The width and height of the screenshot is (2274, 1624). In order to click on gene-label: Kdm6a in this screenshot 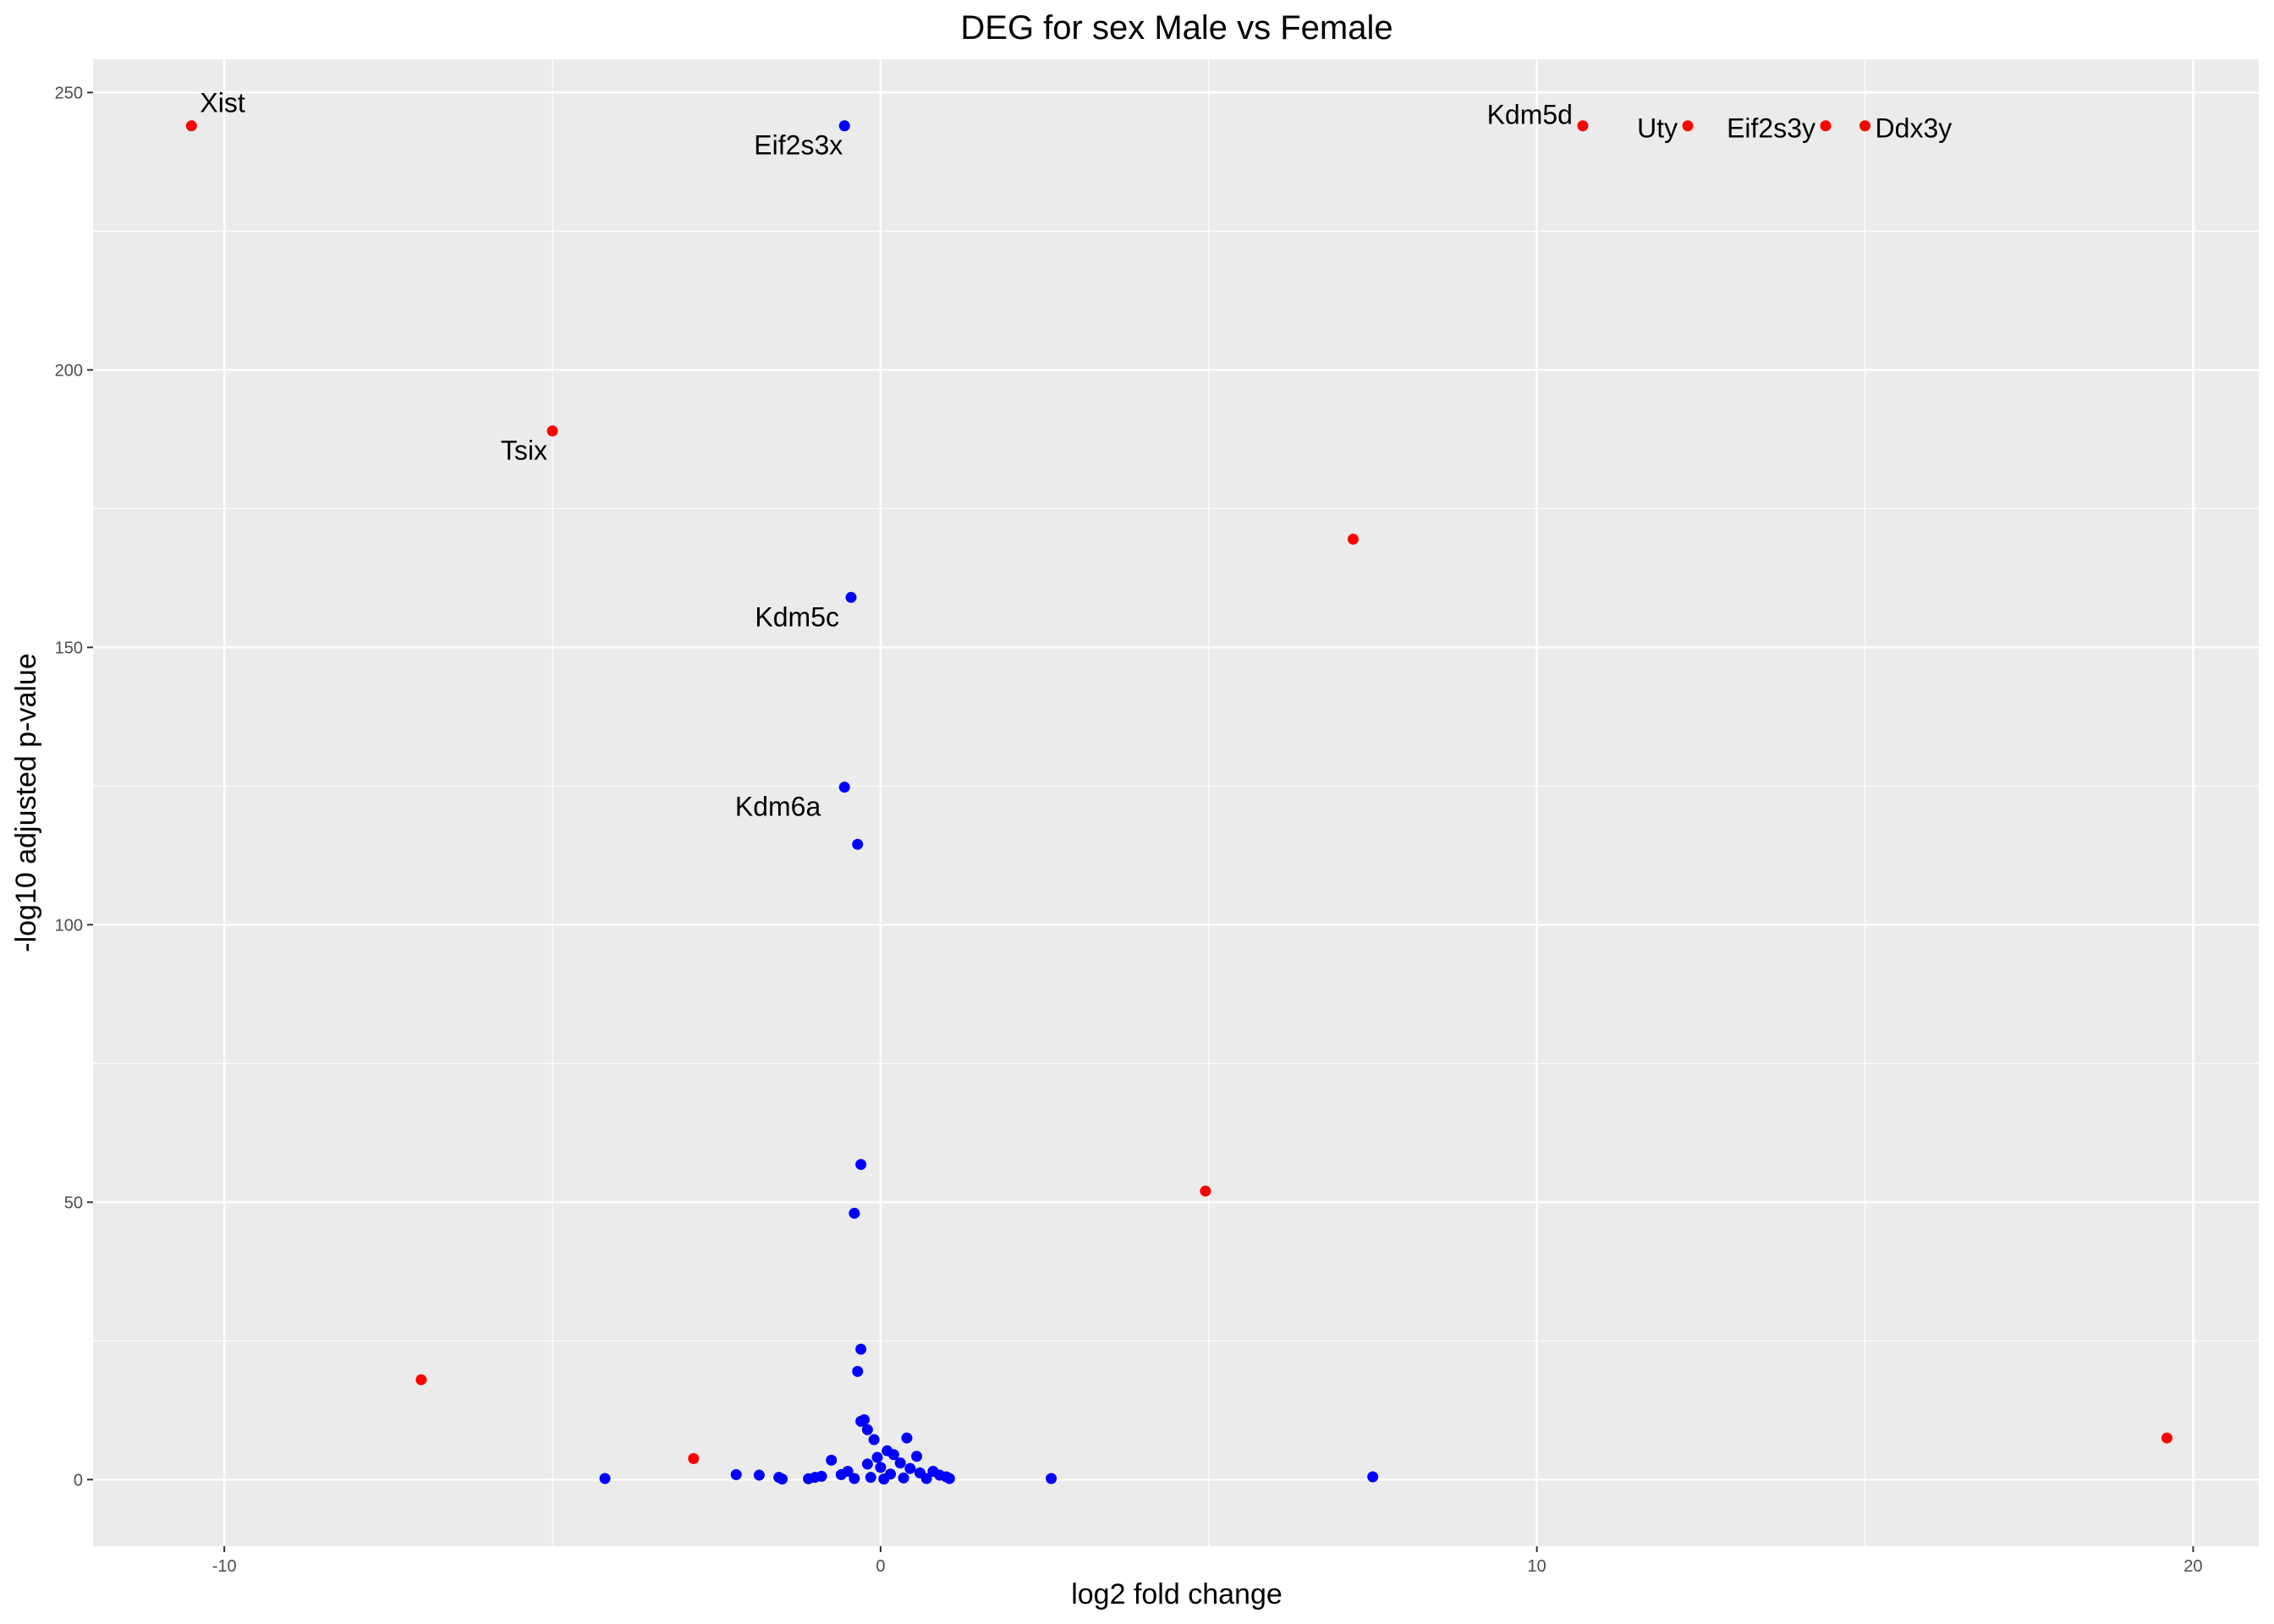, I will do `click(778, 807)`.